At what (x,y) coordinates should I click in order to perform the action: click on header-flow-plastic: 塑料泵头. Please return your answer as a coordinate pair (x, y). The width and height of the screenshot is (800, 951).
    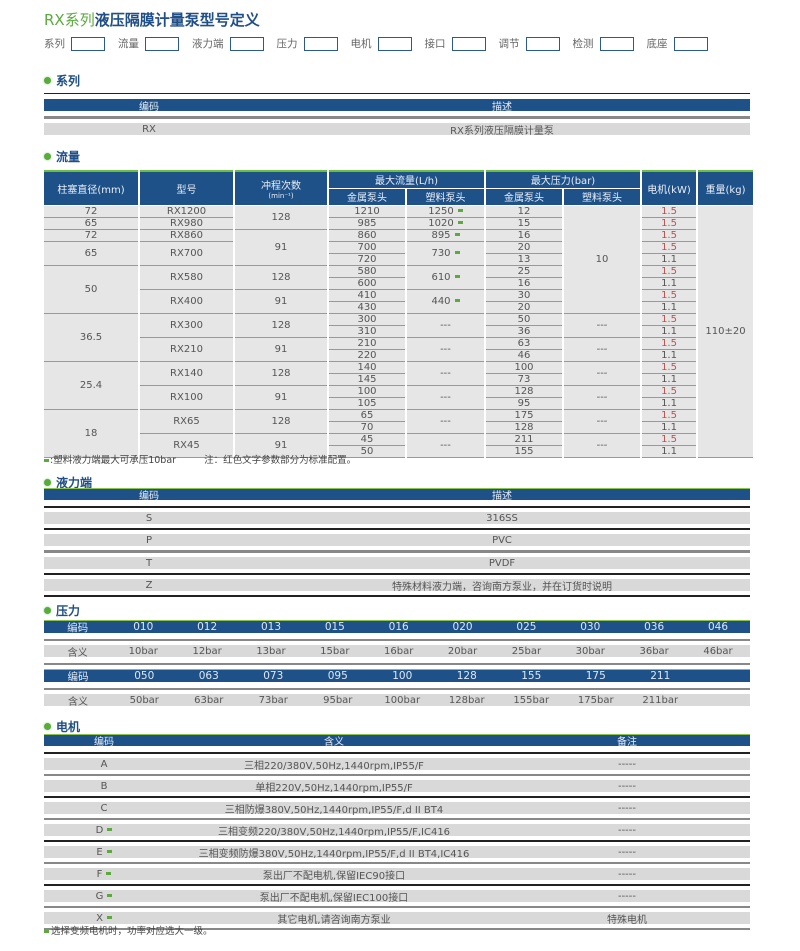
    Looking at the image, I should click on (446, 197).